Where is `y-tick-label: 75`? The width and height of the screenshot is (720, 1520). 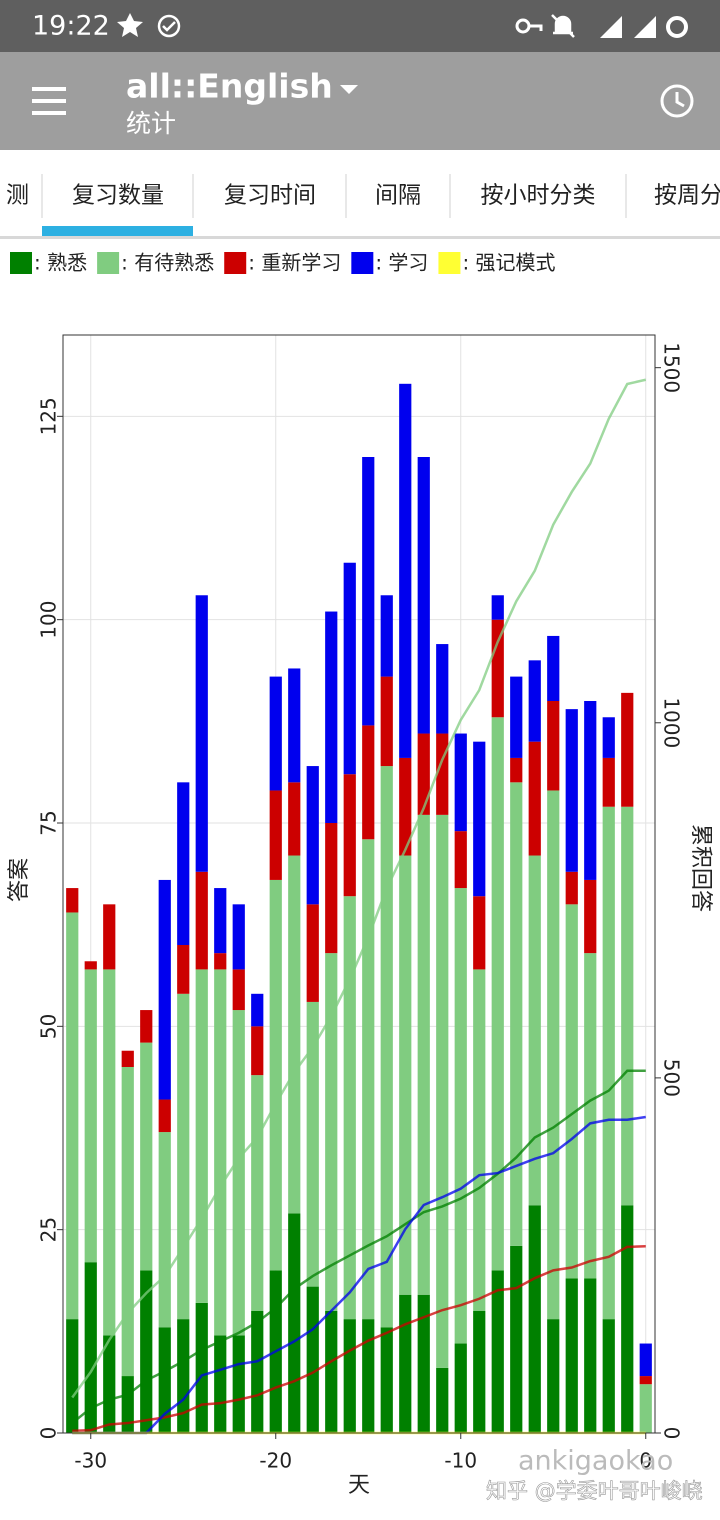 y-tick-label: 75 is located at coordinates (49, 822).